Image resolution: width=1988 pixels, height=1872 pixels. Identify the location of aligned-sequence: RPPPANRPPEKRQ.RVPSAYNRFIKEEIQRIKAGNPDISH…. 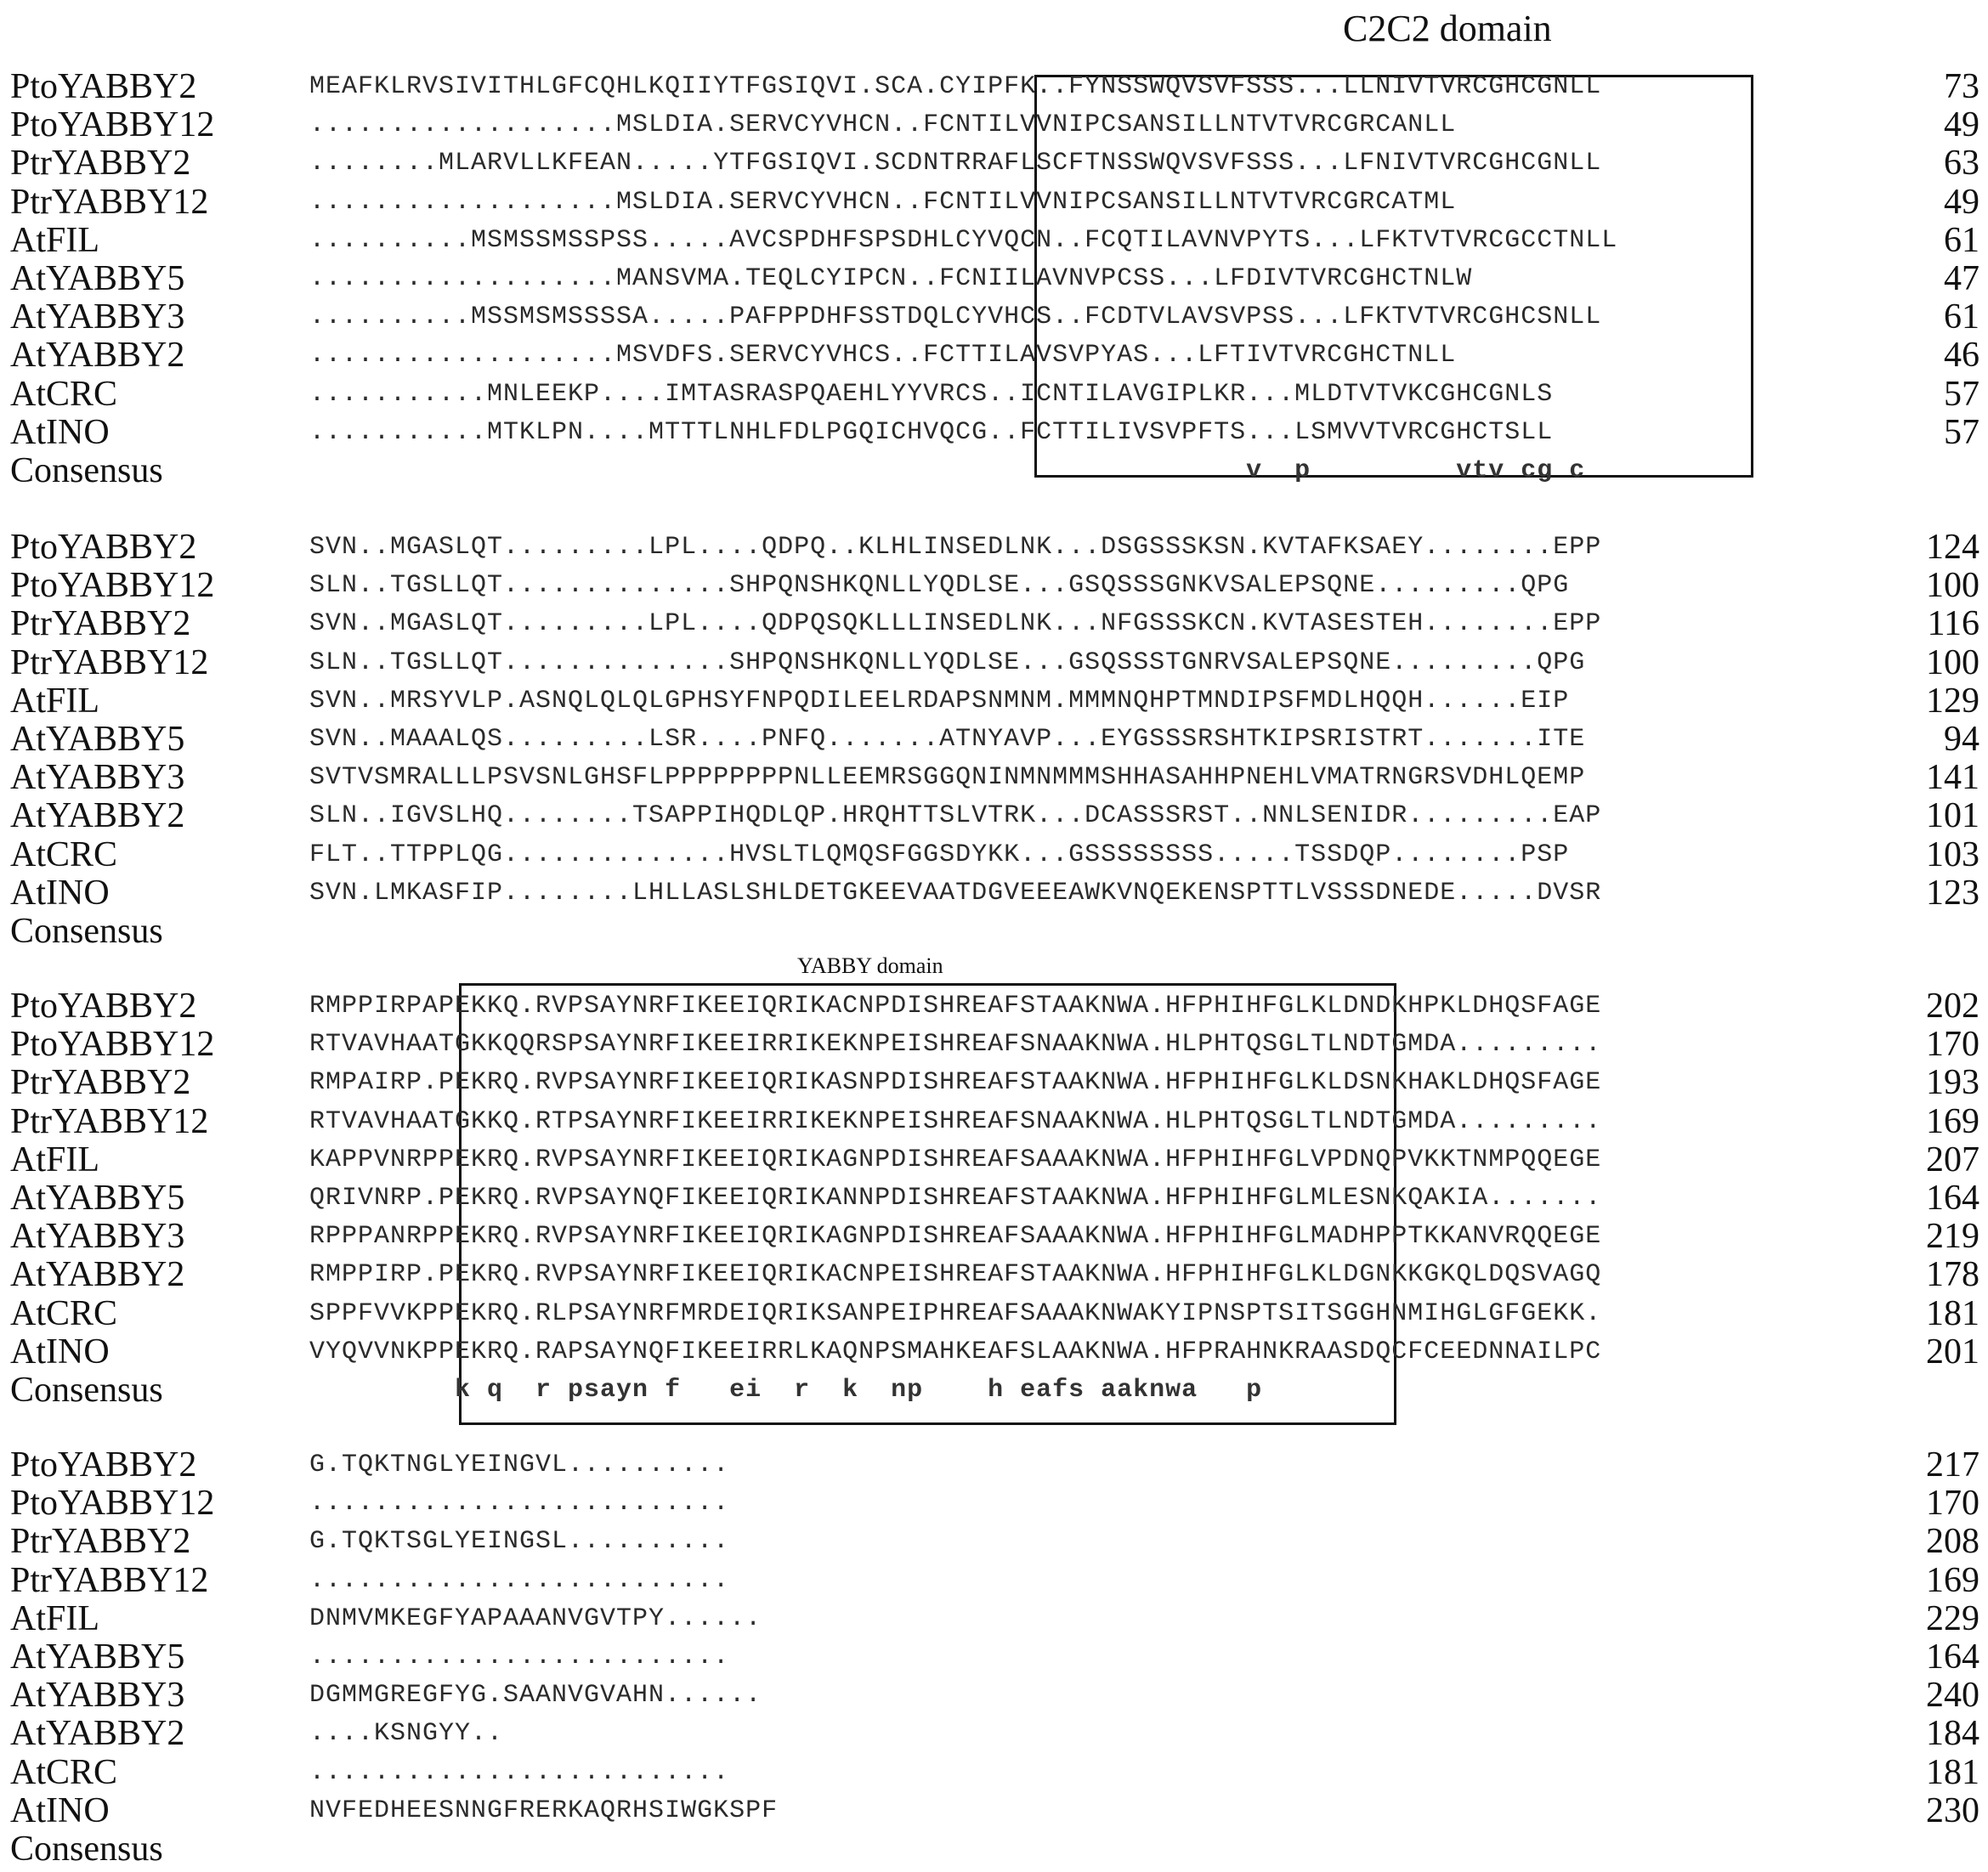
(955, 1237).